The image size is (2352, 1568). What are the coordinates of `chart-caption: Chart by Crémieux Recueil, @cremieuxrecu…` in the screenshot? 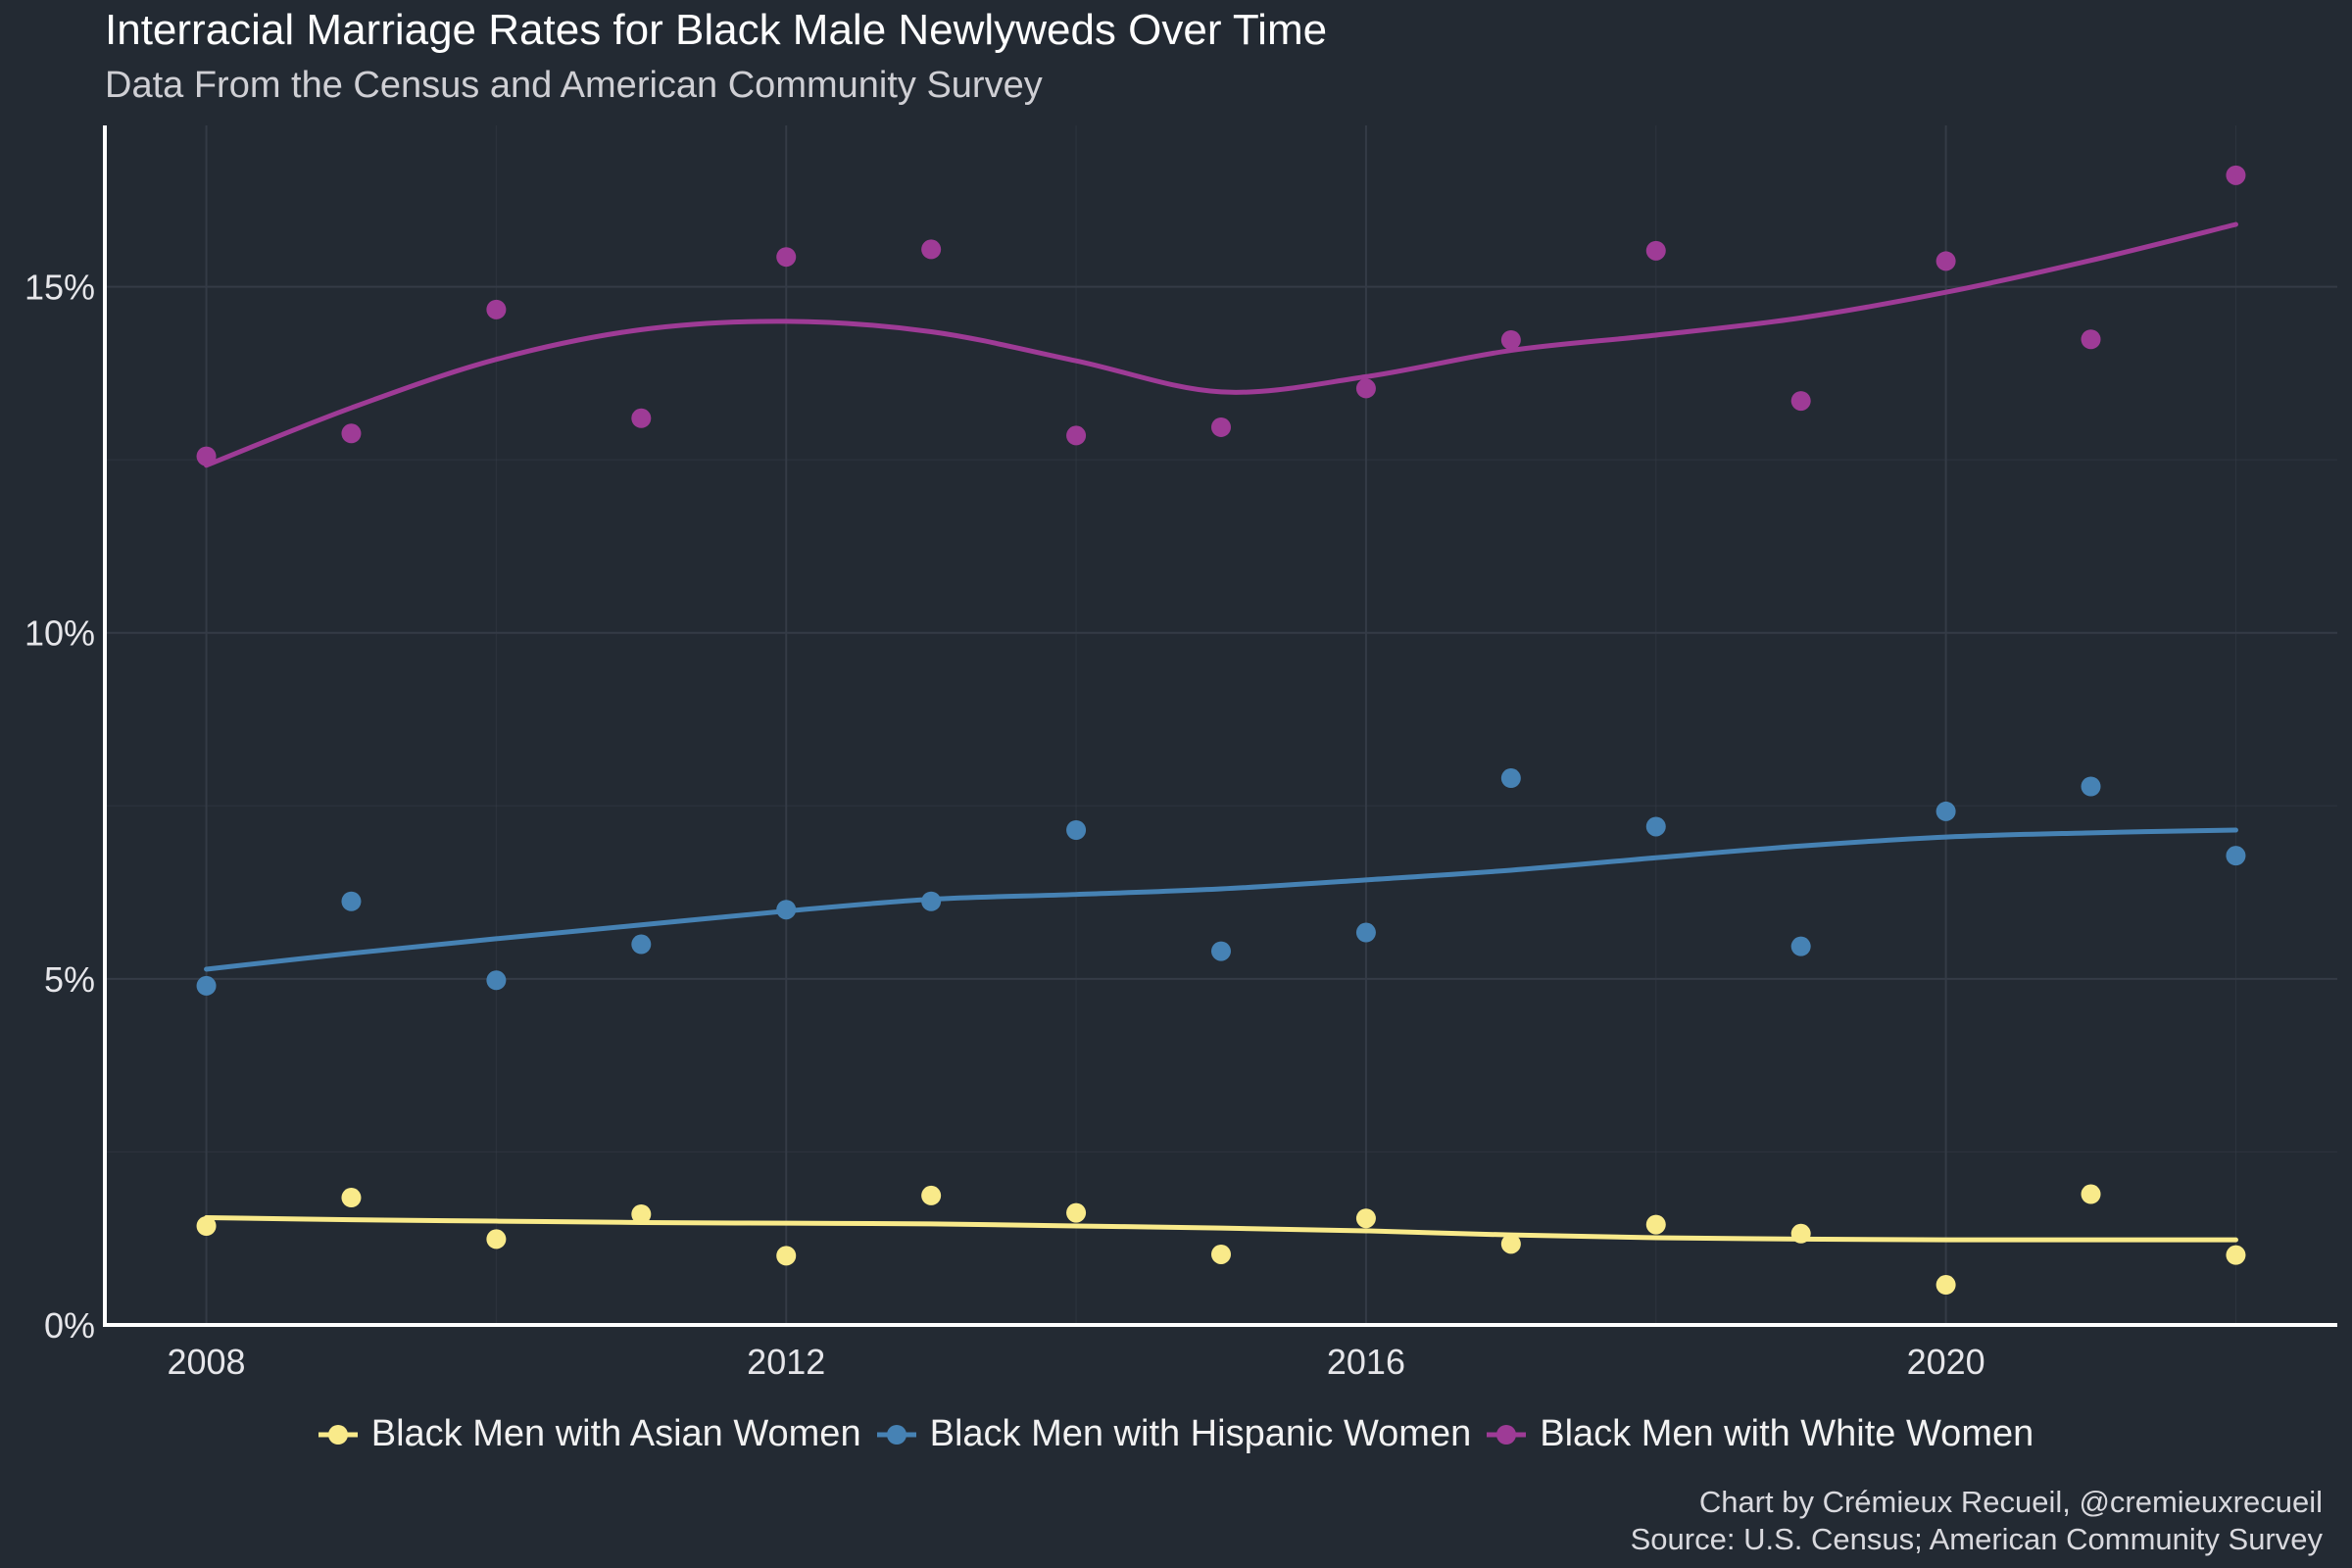 It's located at (1977, 1521).